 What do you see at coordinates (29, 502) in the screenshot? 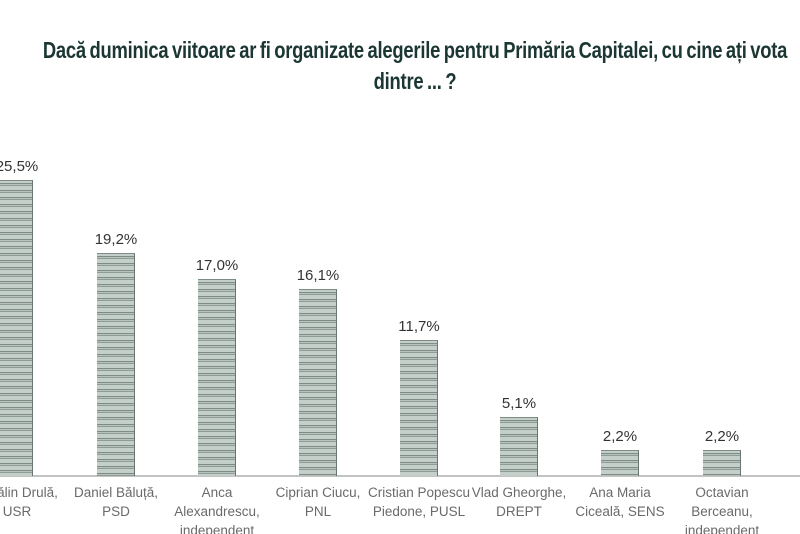
I see `category-label: Cătălin Drulă, USR` at bounding box center [29, 502].